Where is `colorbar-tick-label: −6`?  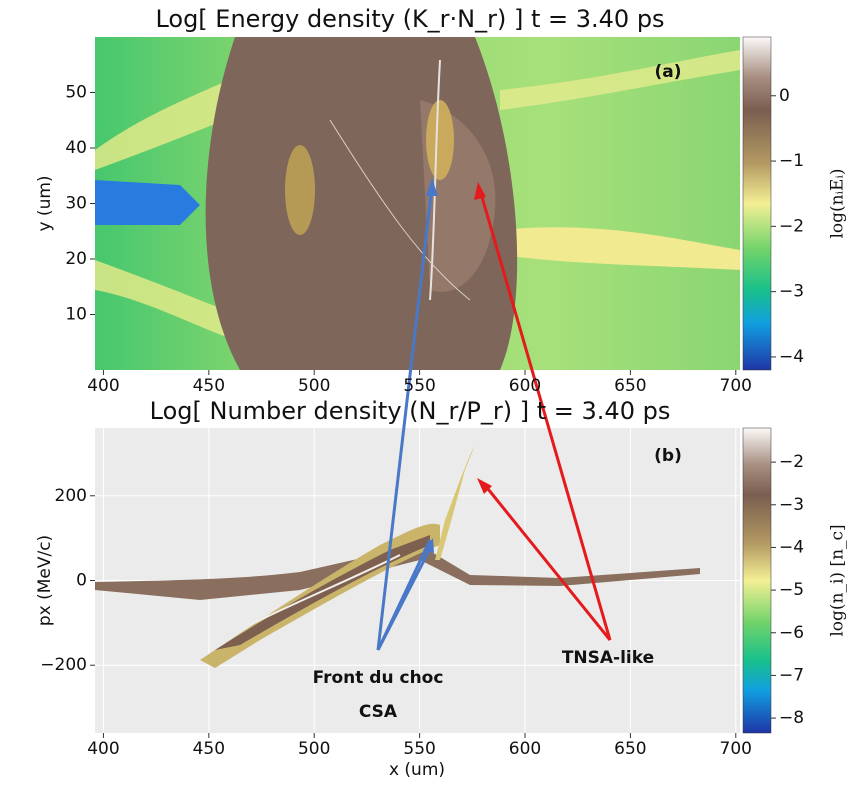
colorbar-tick-label: −6 is located at coordinates (791, 633).